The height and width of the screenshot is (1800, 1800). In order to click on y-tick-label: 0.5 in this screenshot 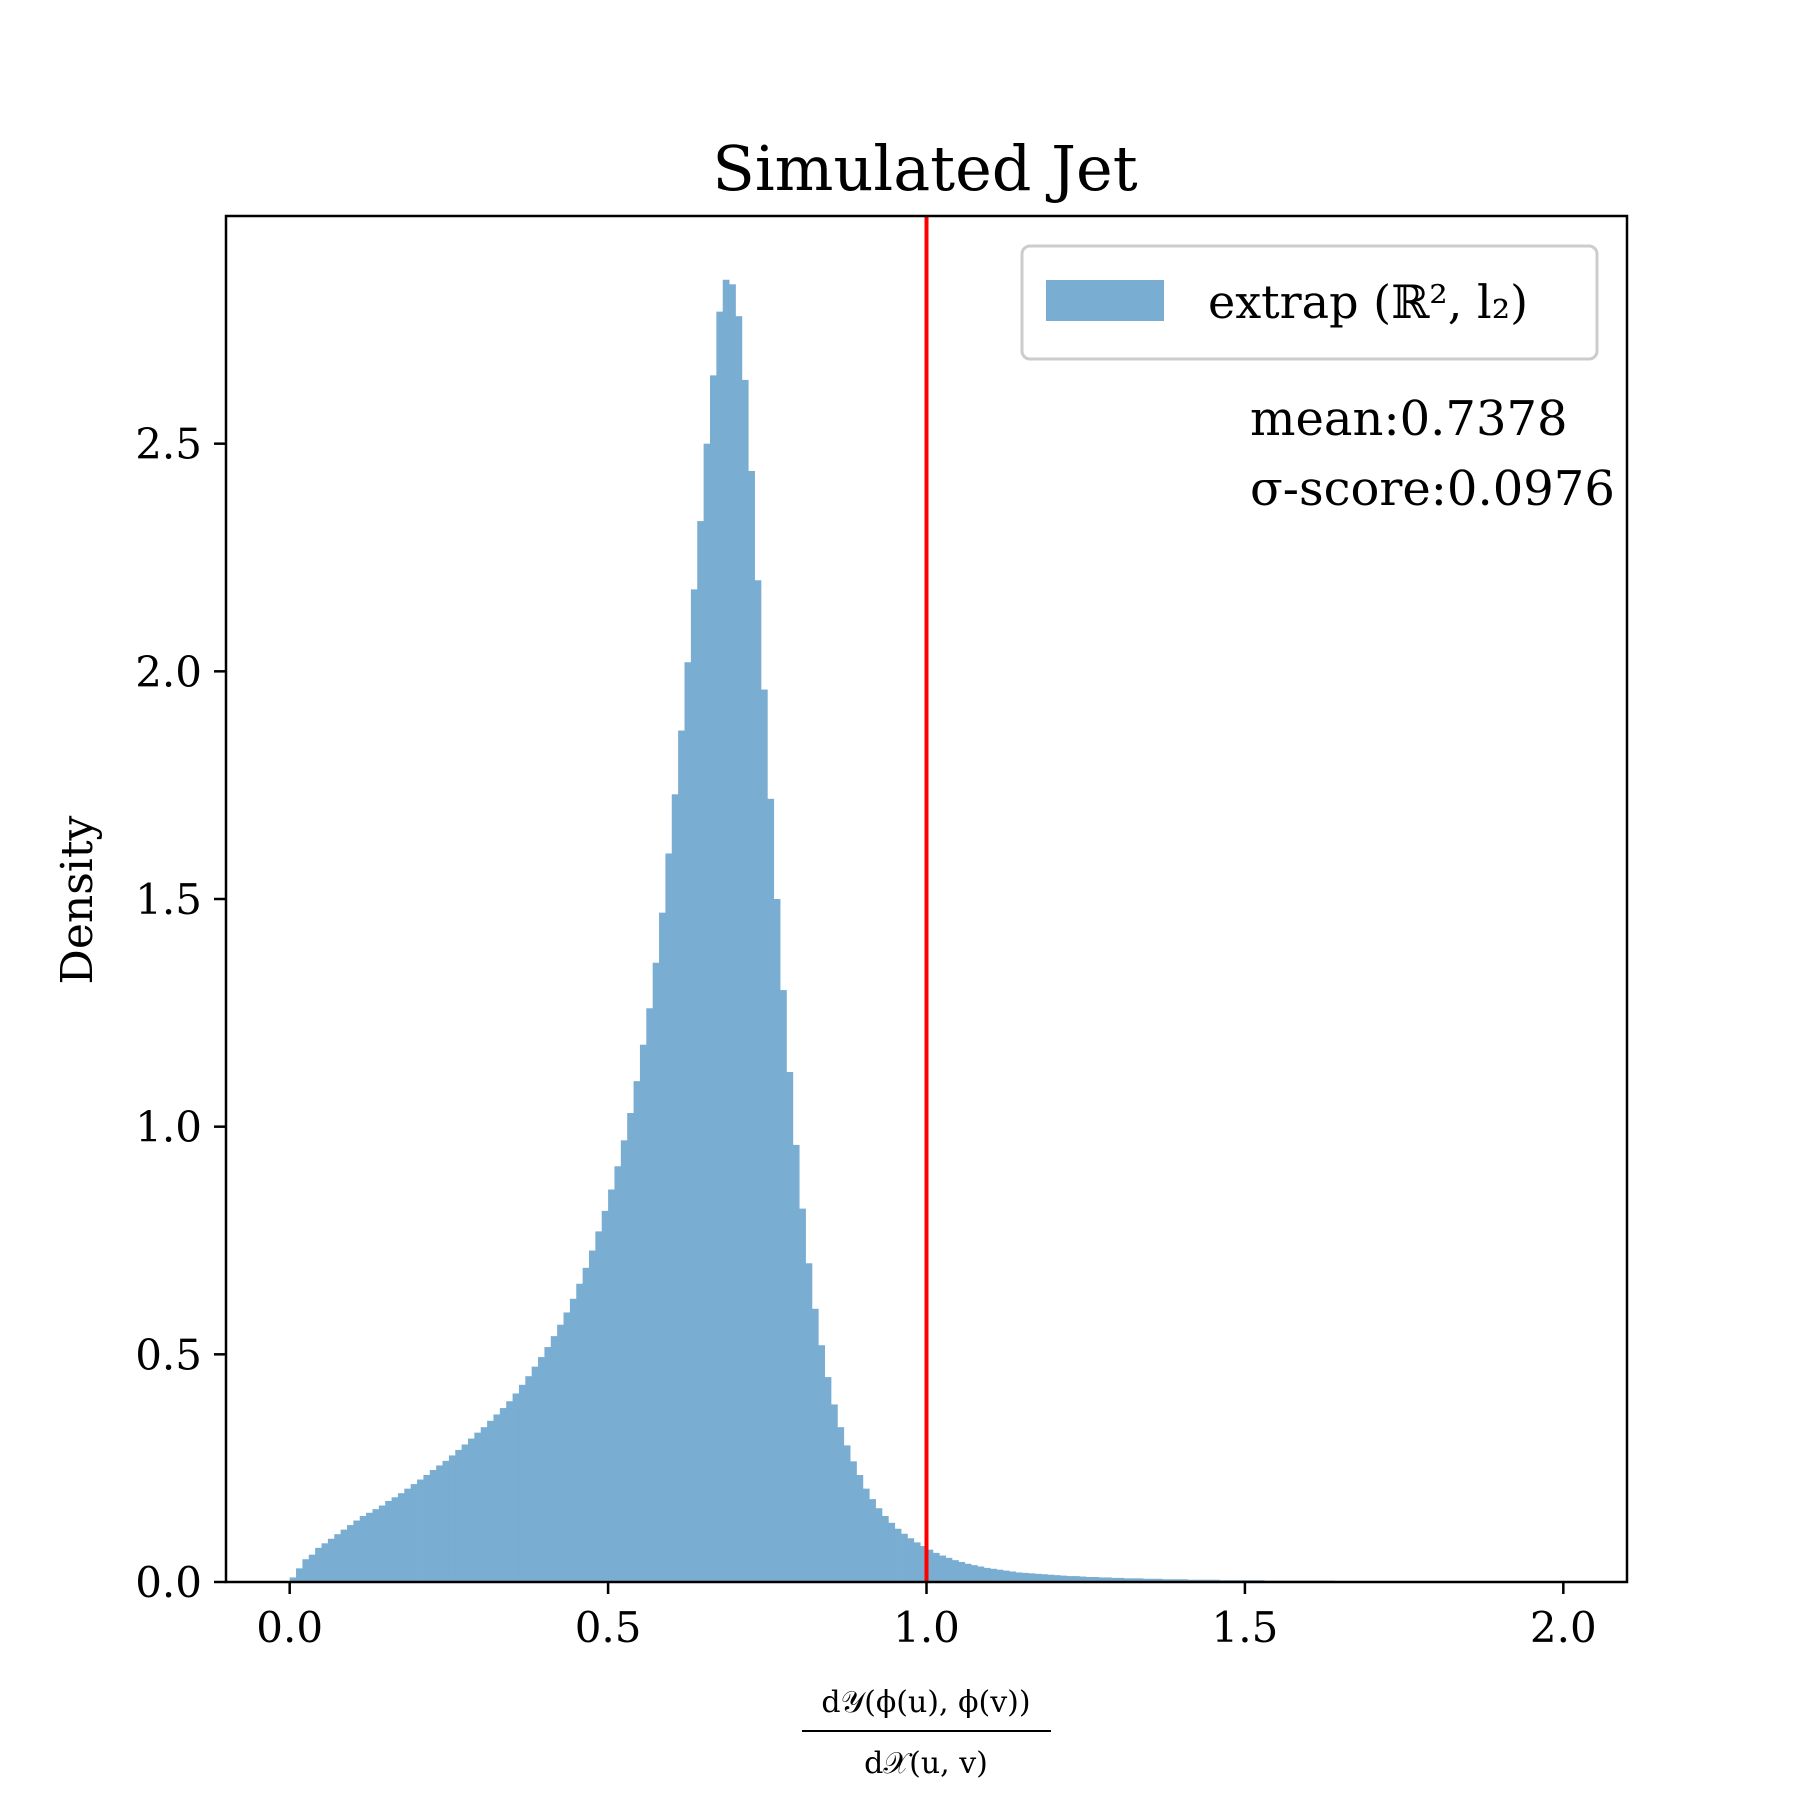, I will do `click(168, 1354)`.